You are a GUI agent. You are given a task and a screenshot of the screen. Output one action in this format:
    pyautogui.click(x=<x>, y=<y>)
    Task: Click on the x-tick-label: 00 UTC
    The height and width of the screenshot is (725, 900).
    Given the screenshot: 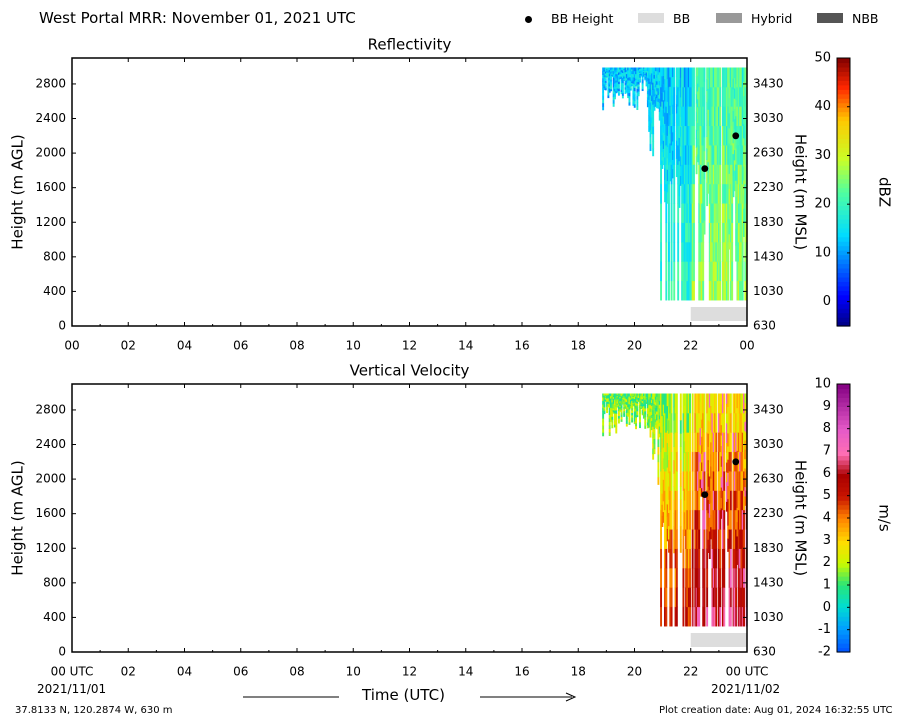 What is the action you would take?
    pyautogui.click(x=747, y=672)
    